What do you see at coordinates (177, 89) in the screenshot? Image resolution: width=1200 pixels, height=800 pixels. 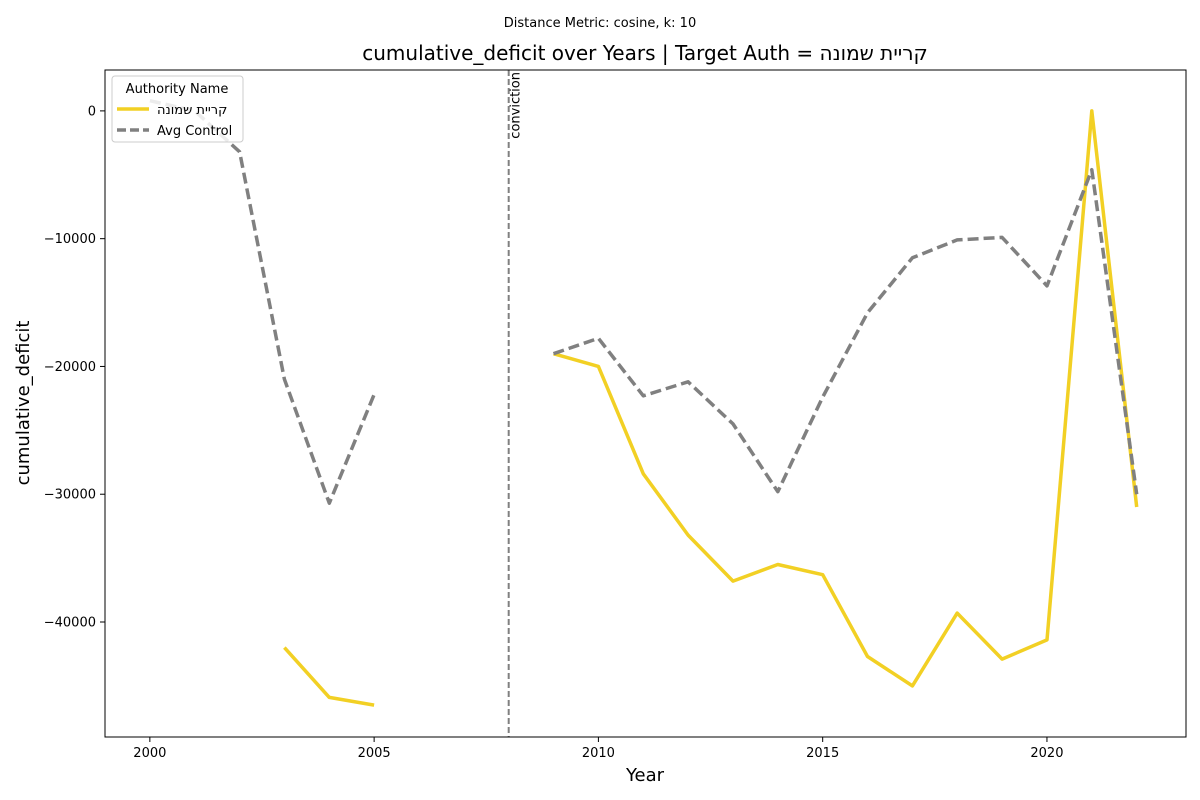 I see `legend-title: Authority Name` at bounding box center [177, 89].